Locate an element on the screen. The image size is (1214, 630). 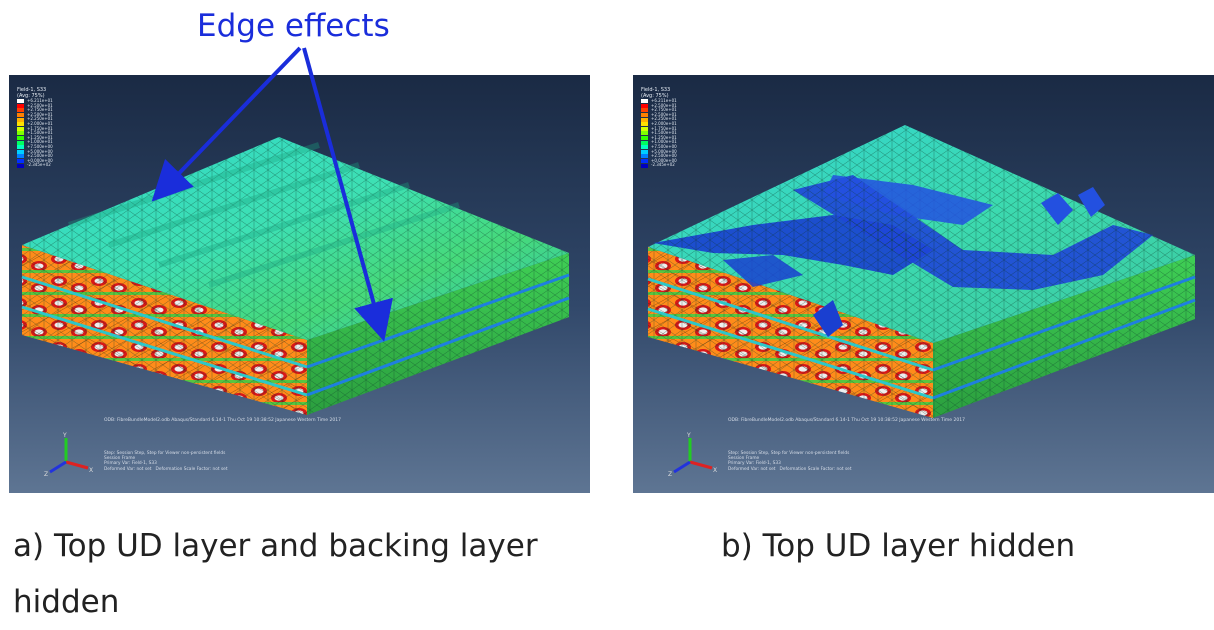
legend-entry: +2.750e+01 is located at coordinates (43, 110).